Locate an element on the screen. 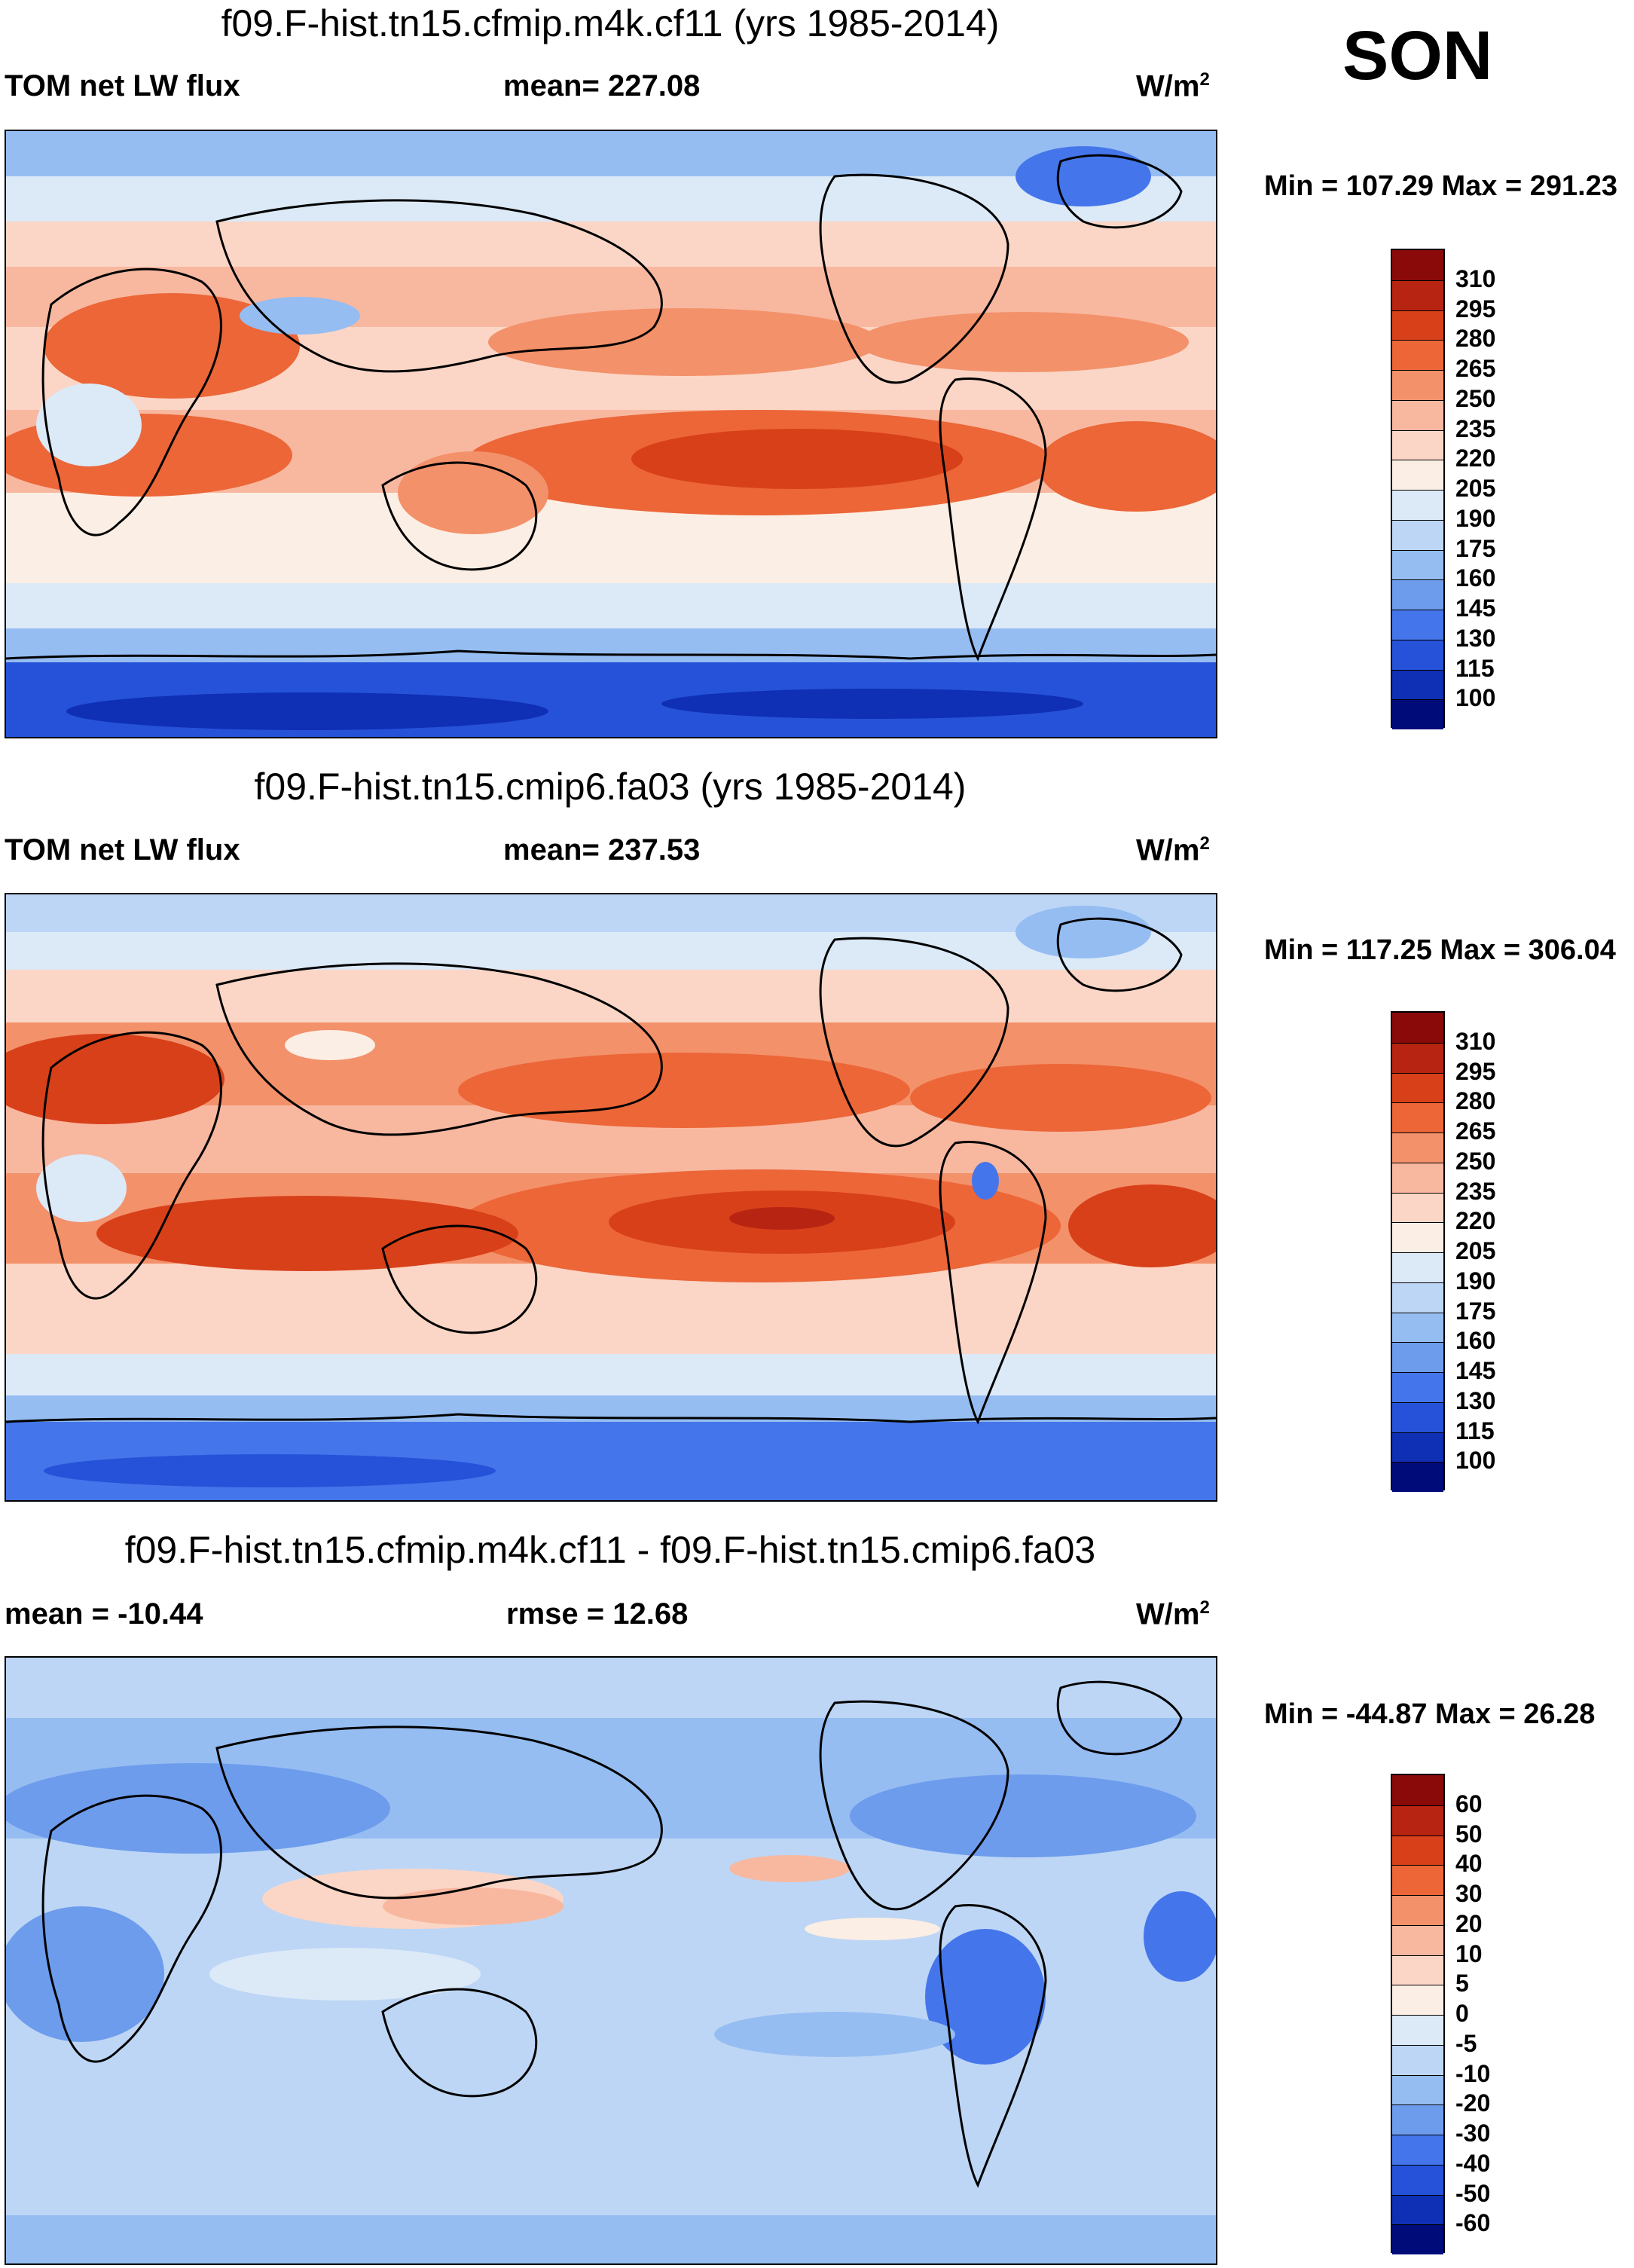 Image resolution: width=1634 pixels, height=2268 pixels. panel-3-units: W/m2 is located at coordinates (1173, 1614).